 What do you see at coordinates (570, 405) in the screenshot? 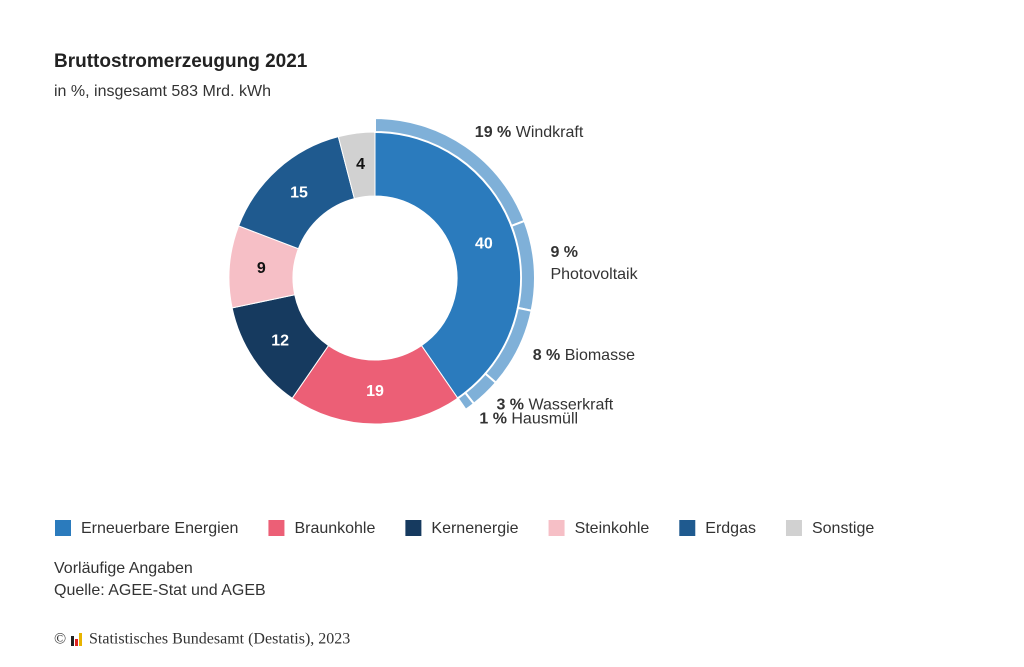
I see `breakdown-name: Wasserkraft` at bounding box center [570, 405].